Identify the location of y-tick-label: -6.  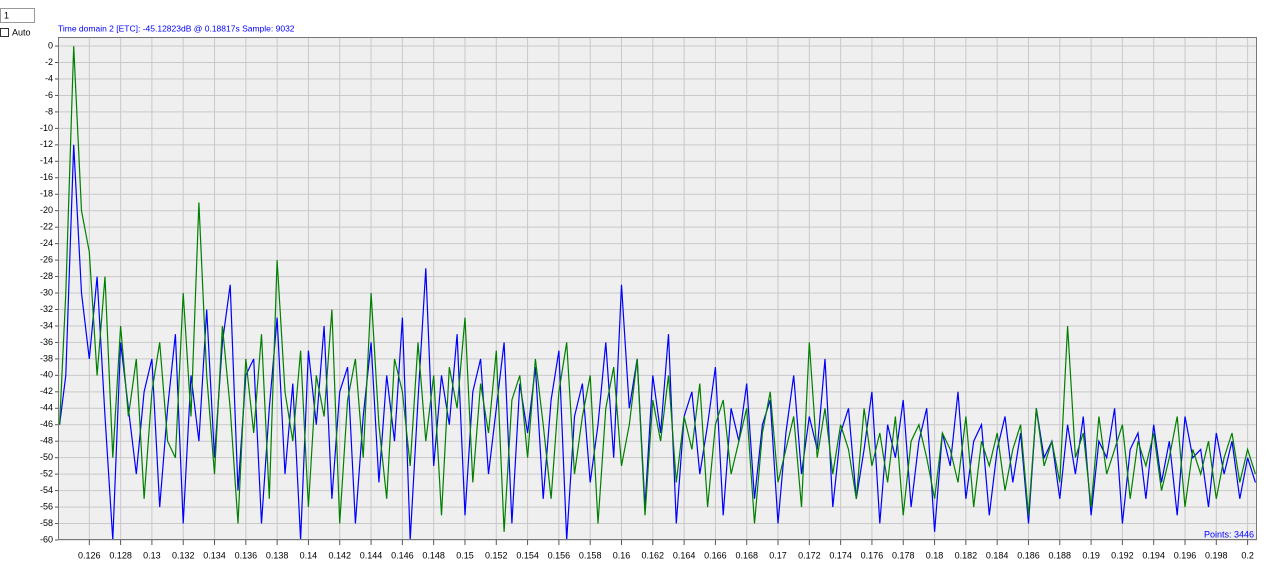
(49, 95).